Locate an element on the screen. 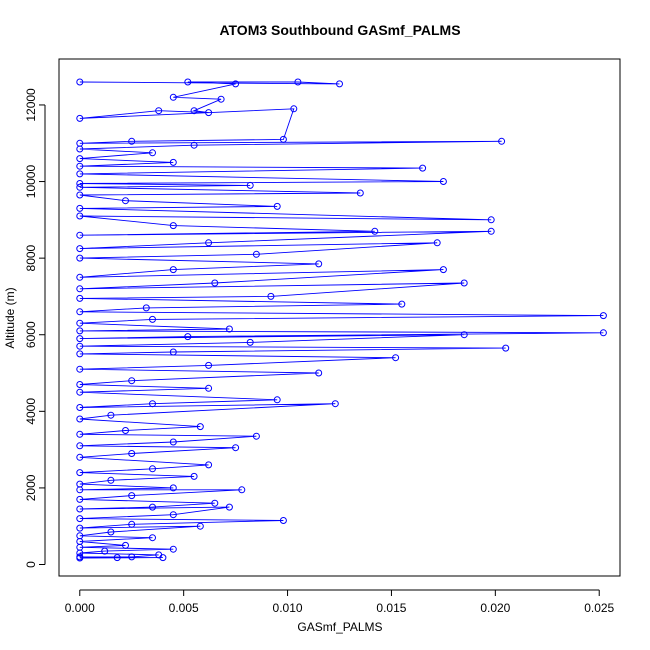 The height and width of the screenshot is (650, 650). x-tick-label: 0.000 is located at coordinates (80, 608).